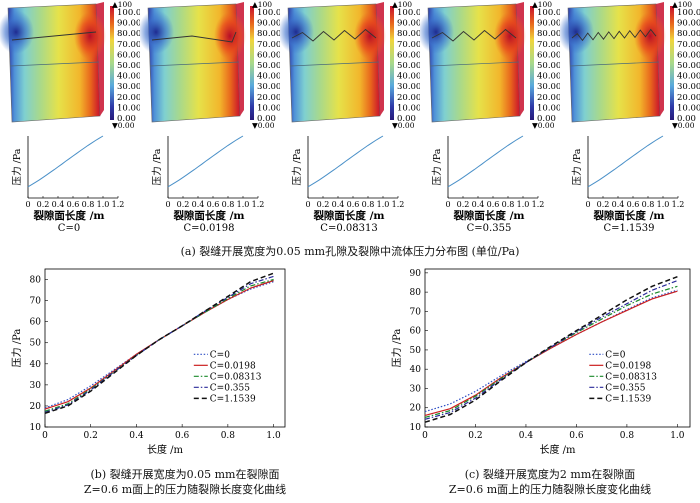  Describe the element at coordinates (45, 436) in the screenshot. I see `x-tick-label: 0` at that location.